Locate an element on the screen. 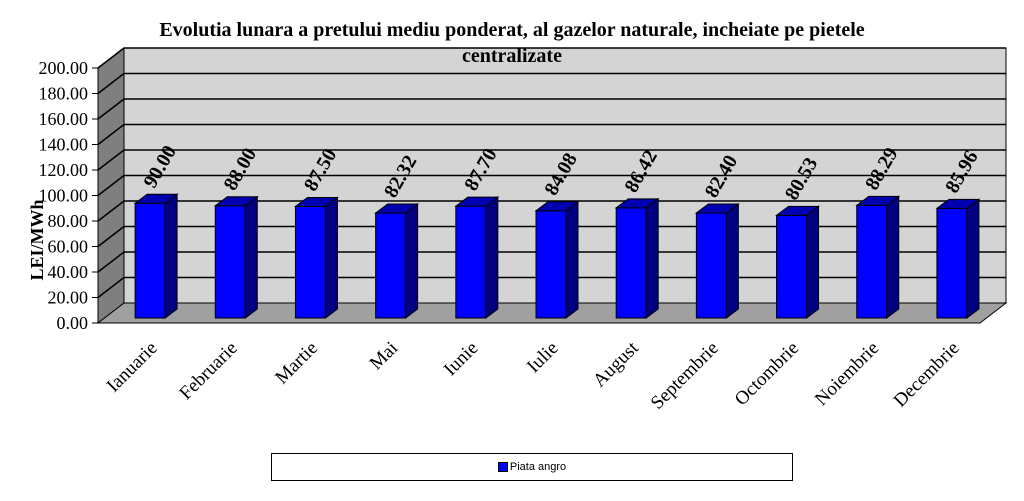  category-label: Decembrie is located at coordinates (927, 375).